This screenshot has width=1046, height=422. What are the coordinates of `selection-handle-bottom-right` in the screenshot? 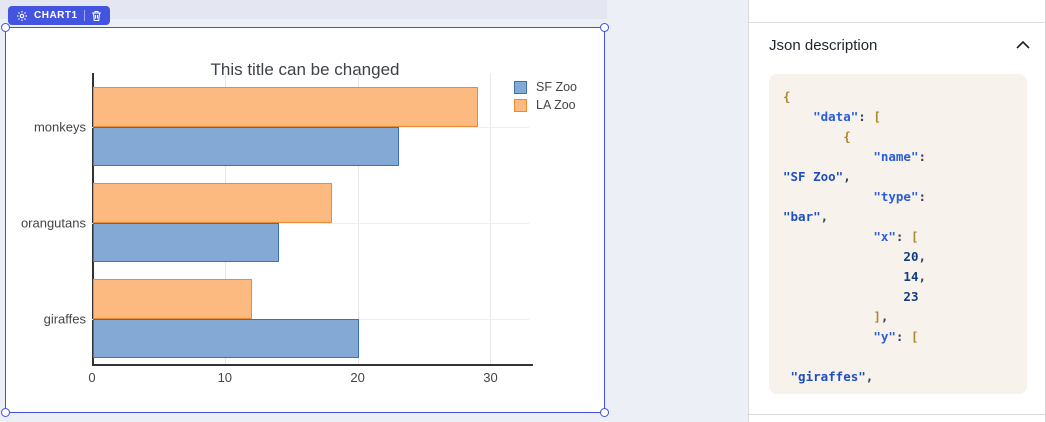 It's located at (604, 412).